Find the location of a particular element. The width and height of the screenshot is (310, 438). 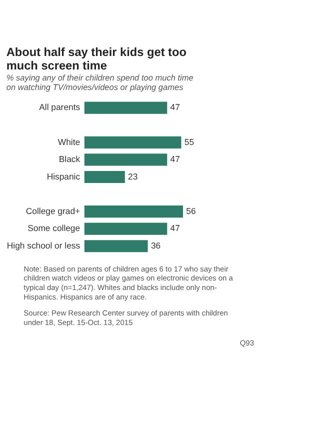

y-tick-label: All parents is located at coordinates (60, 107).